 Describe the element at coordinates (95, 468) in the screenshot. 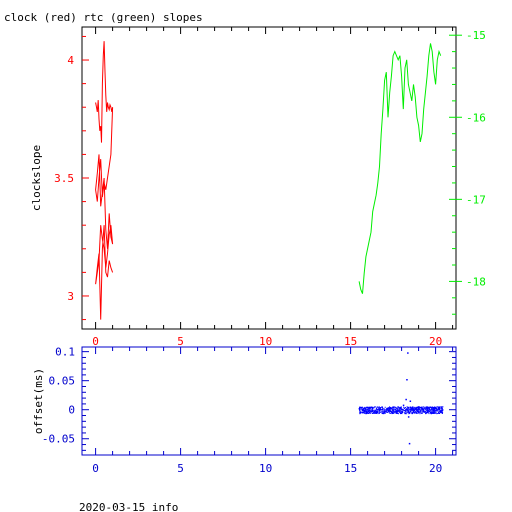

I see `offset-x-tick-label: 0` at that location.